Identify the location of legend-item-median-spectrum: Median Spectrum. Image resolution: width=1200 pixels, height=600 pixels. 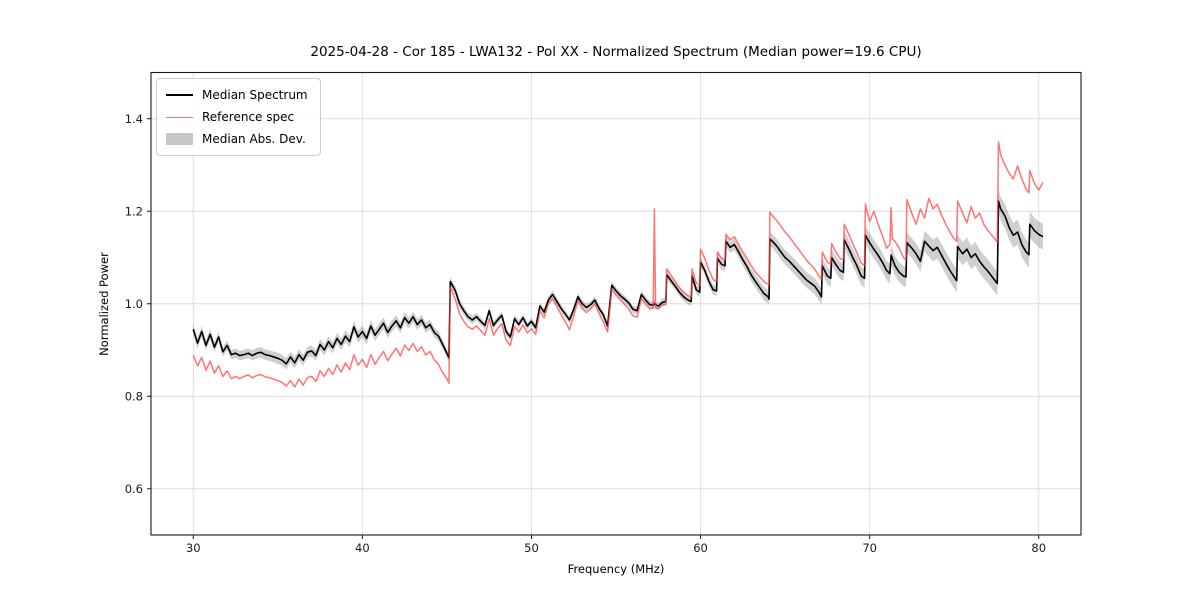
(237, 95).